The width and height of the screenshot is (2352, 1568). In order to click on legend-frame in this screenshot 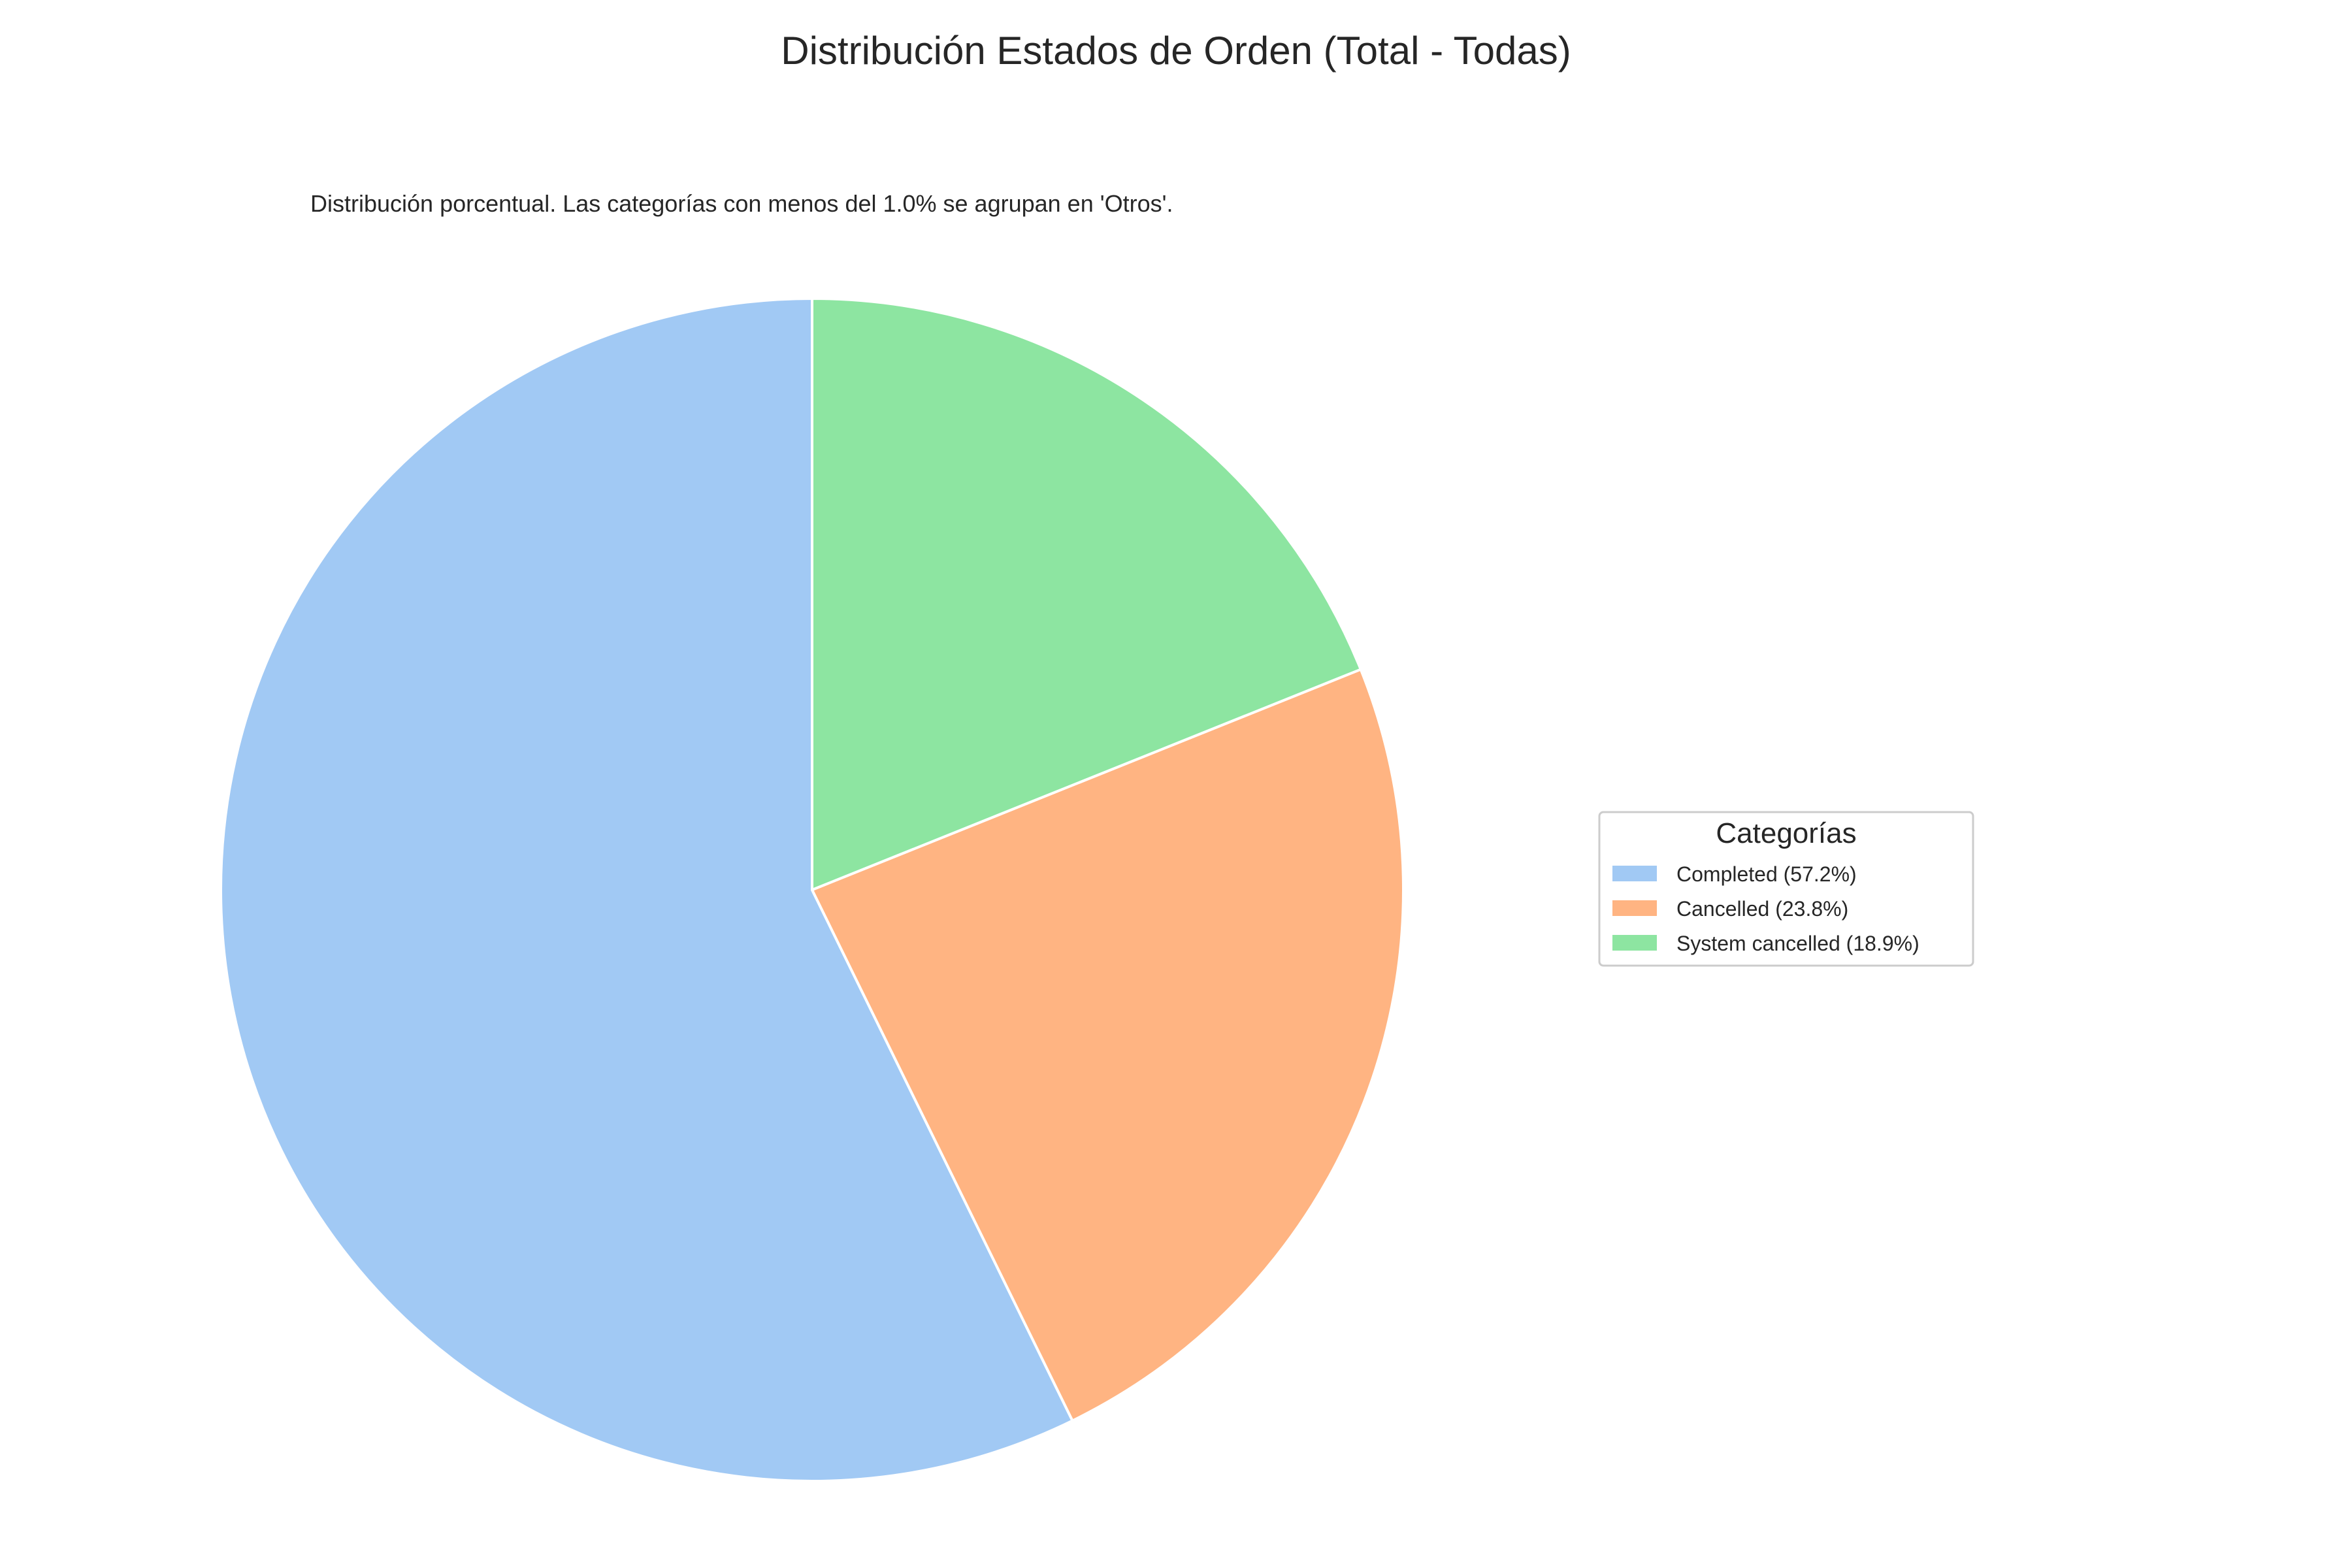, I will do `click(1786, 889)`.